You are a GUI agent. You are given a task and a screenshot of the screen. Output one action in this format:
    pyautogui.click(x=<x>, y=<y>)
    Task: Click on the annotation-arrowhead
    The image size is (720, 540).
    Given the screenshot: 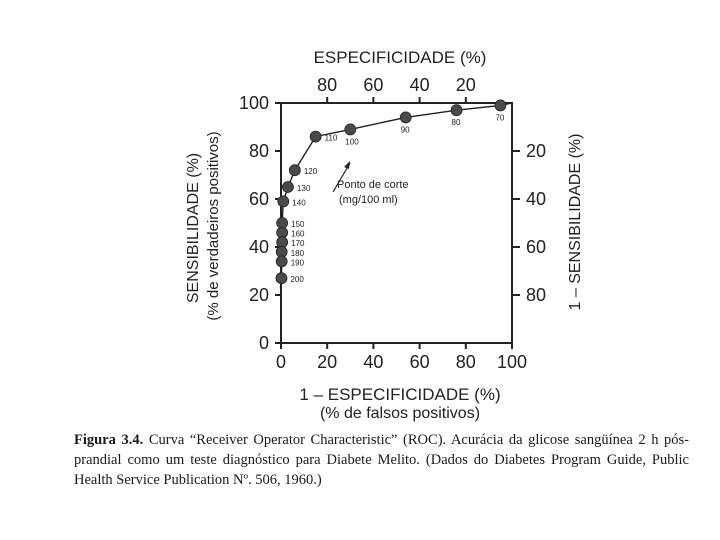 What is the action you would take?
    pyautogui.click(x=347, y=165)
    